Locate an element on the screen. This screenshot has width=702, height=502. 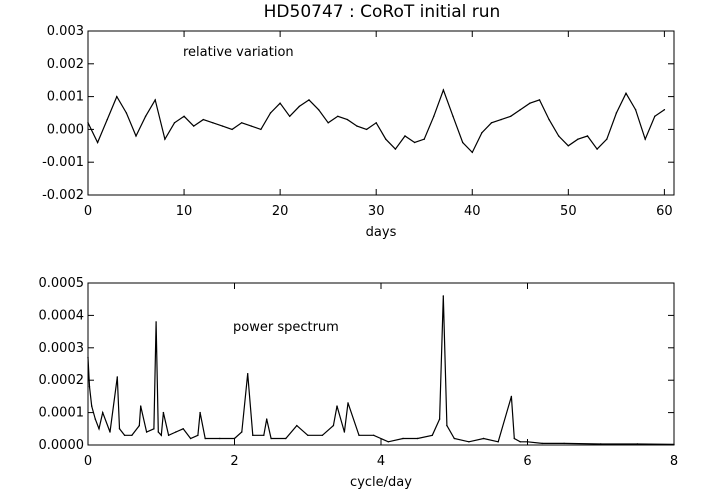
y-tick-label-bottom: 0.0005 is located at coordinates (62, 283).